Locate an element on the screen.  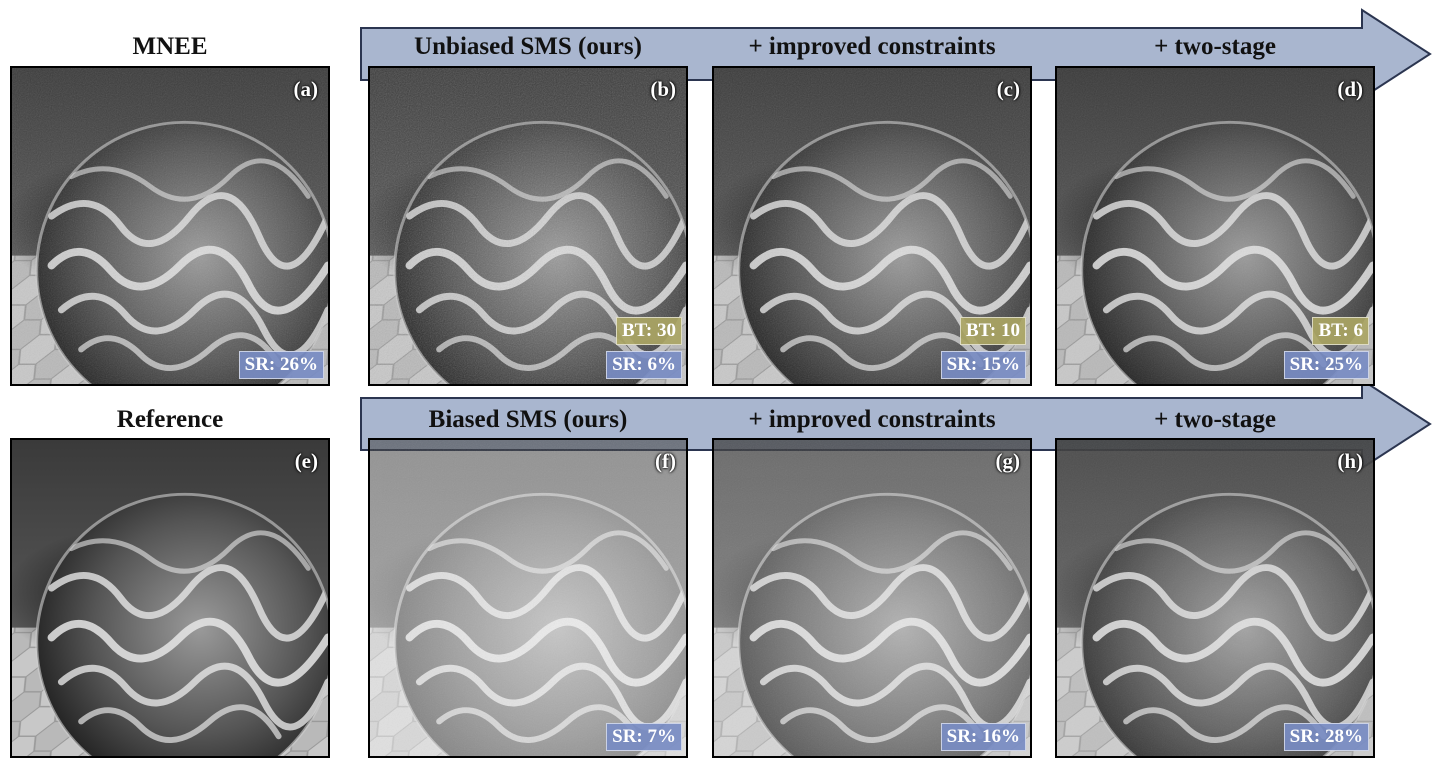
label-two-stage-bottom: + two-stage is located at coordinates (1215, 419).